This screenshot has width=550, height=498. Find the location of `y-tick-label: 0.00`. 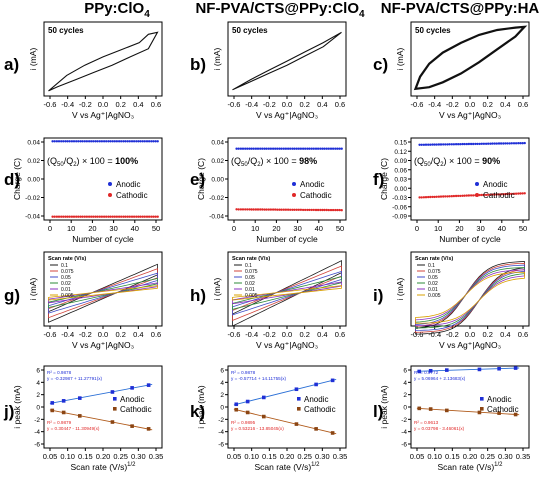

y-tick-label: 0.00 is located at coordinates (400, 189).